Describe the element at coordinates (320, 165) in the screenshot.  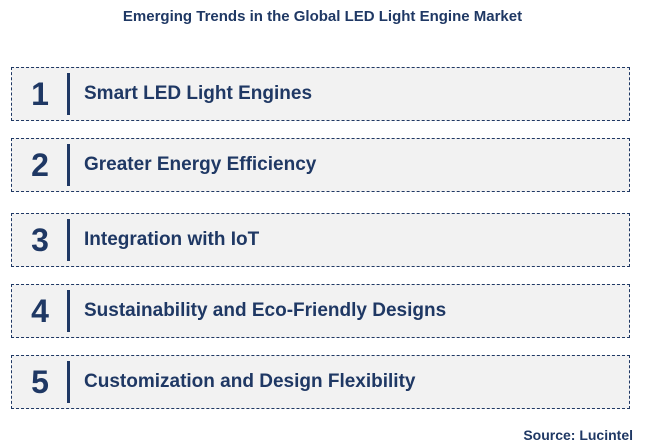
I see `trend-item: 2 Greater Energy Efficiency` at that location.